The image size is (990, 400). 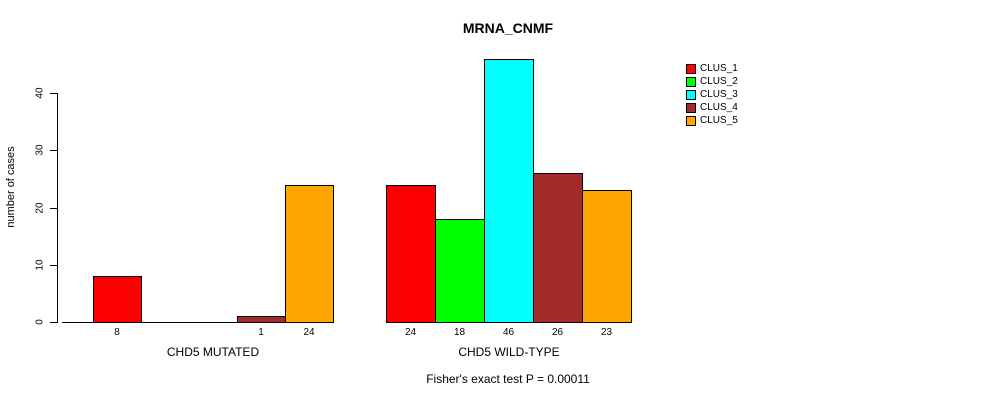 I want to click on legend-label: CLUS_1, so click(x=719, y=68).